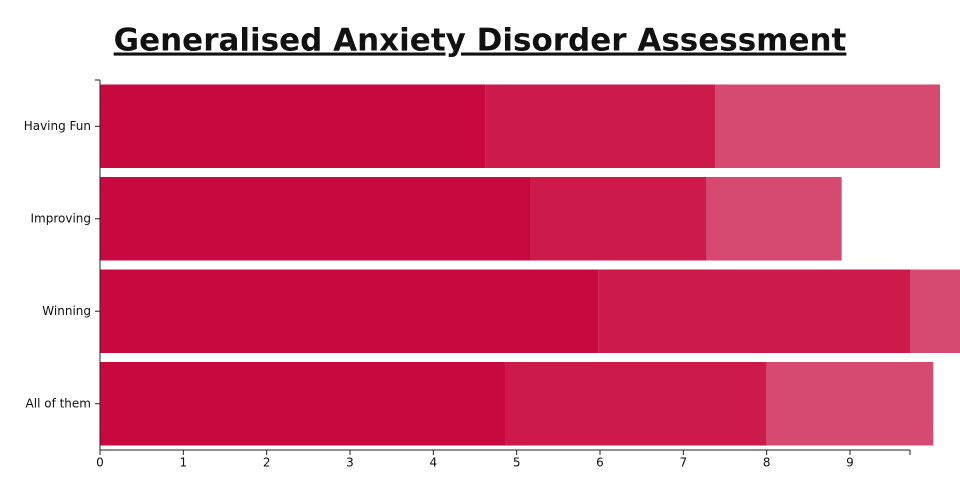  Describe the element at coordinates (100, 463) in the screenshot. I see `x-tick-label: 0` at that location.